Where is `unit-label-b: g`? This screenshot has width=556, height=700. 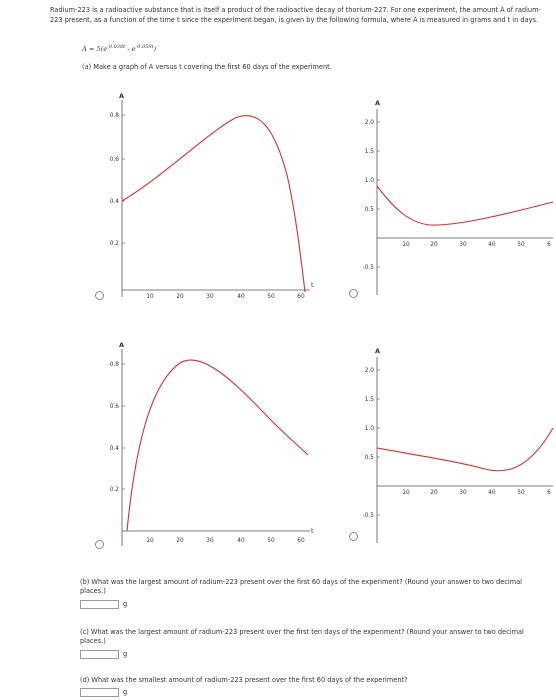
unit-label-b: g is located at coordinates (125, 604).